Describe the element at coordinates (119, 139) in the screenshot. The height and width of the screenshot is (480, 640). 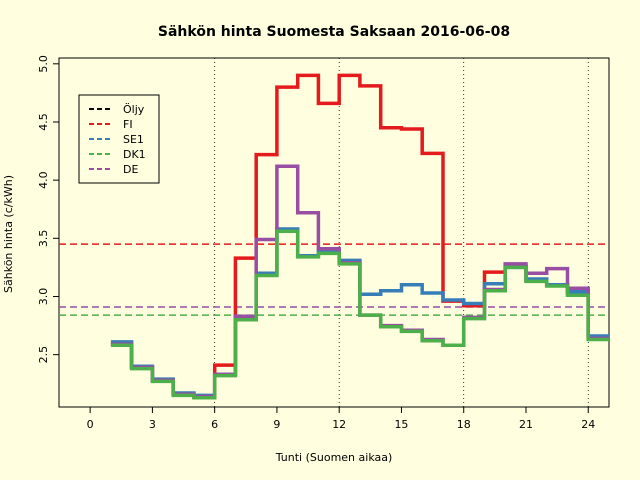
I see `legend: Öljy FI SE1 DK1 DE` at that location.